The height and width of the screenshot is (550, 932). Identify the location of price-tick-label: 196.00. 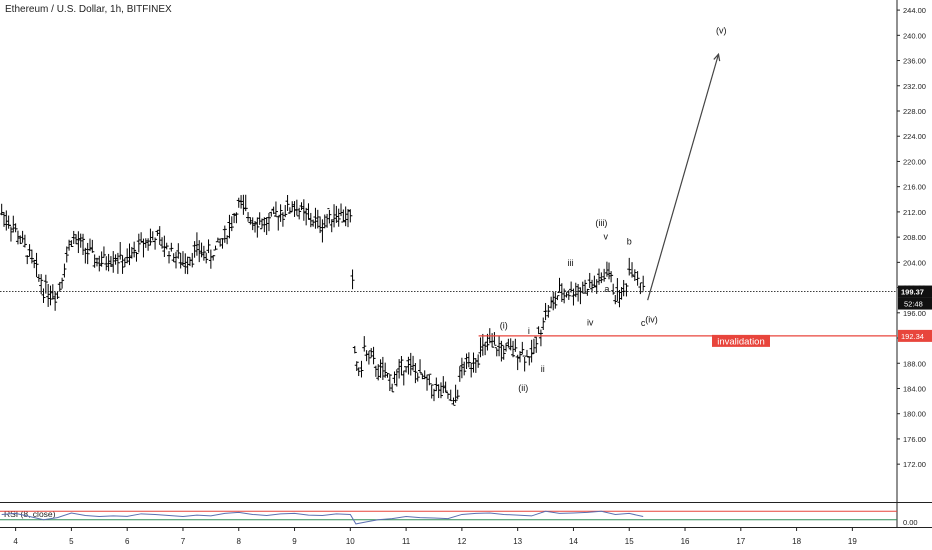
(914, 313).